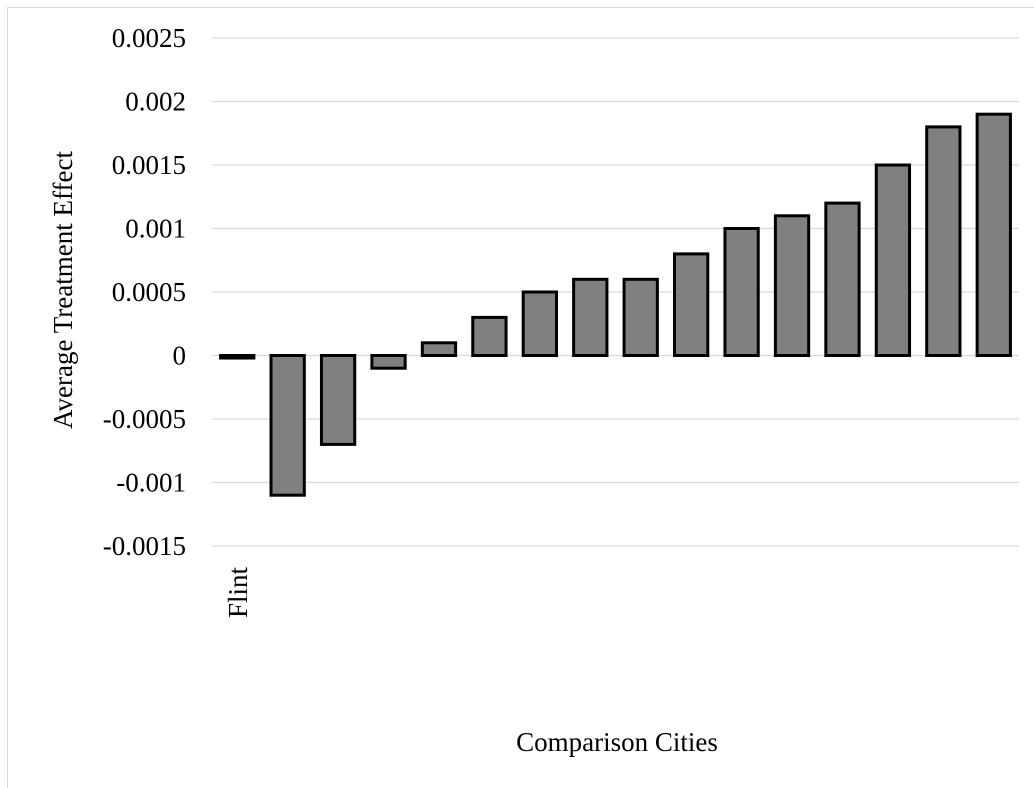 This screenshot has height=788, width=1034. I want to click on y-tick-label: -0.0015, so click(144, 546).